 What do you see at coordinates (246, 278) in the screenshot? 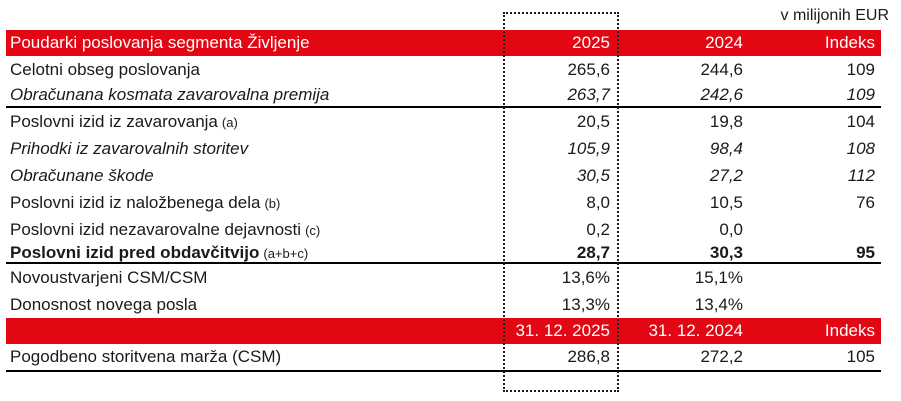
I see `row-label: Novoustvarjeni CSM/CSM` at bounding box center [246, 278].